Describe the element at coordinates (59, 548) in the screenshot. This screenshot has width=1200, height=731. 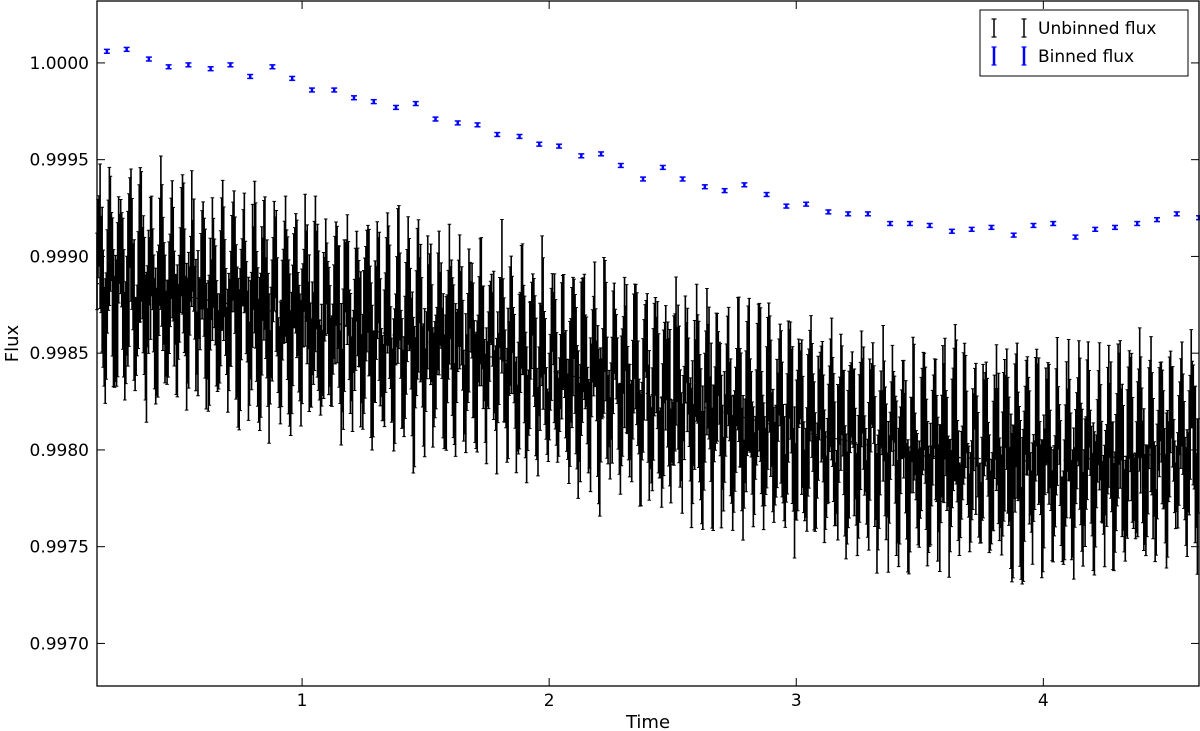
I see `y-tick-label: 0.9975` at that location.